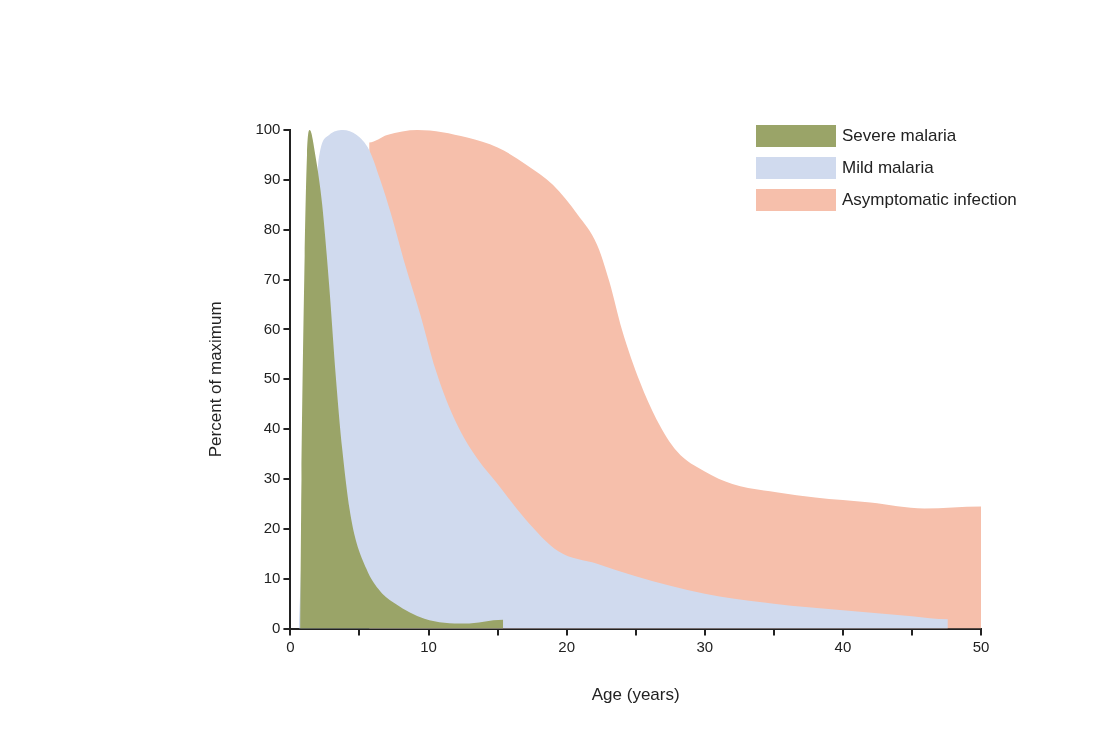 This screenshot has width=1116, height=752. I want to click on y-tick-label: 70, so click(272, 278).